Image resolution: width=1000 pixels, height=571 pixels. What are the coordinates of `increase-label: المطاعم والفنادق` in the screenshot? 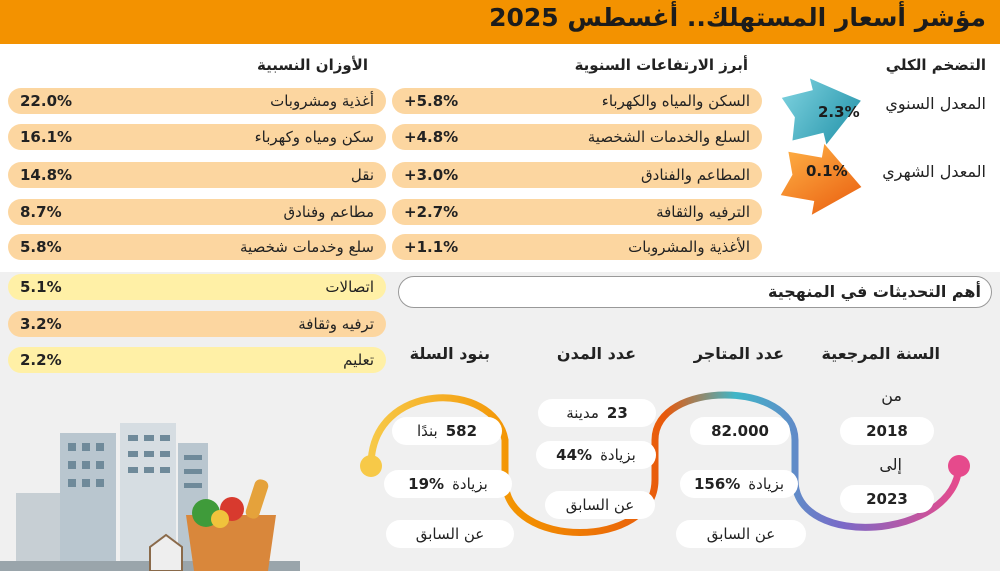 It's located at (695, 175).